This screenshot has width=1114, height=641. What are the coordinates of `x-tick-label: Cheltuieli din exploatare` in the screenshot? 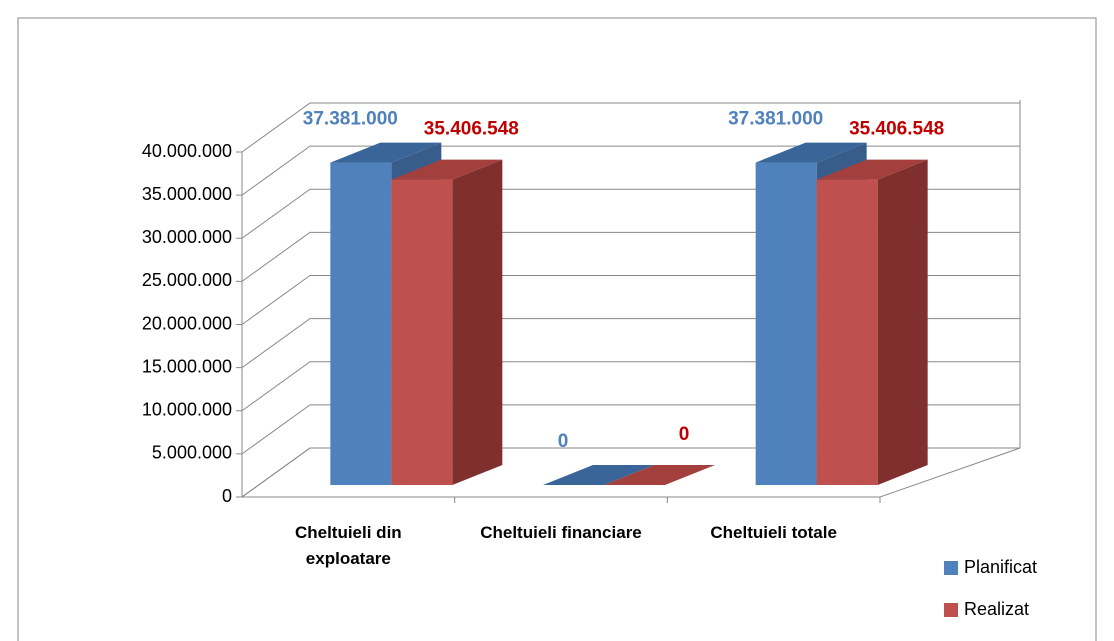 It's located at (348, 545).